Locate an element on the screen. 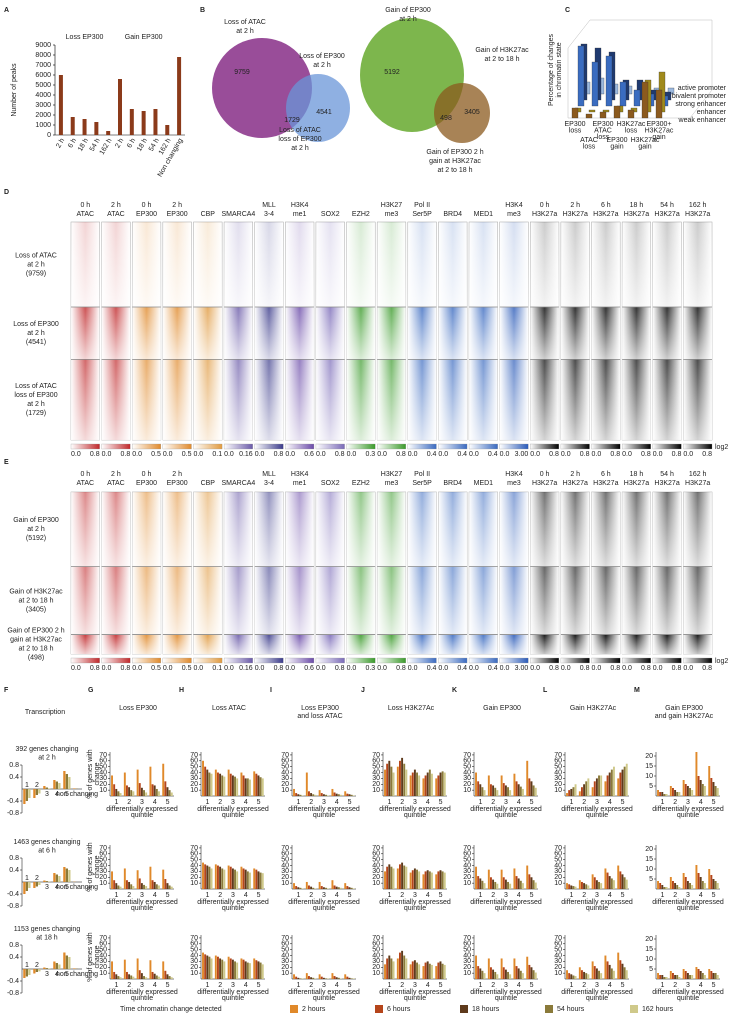 This screenshot has height=1016, width=729. y-tick-label: 30 is located at coordinates (103, 871).